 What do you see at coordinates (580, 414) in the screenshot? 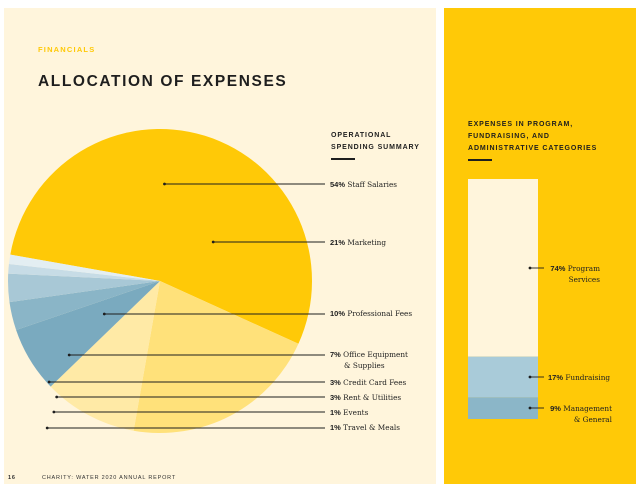
I see `bar-label: 9% Management & General` at bounding box center [580, 414].